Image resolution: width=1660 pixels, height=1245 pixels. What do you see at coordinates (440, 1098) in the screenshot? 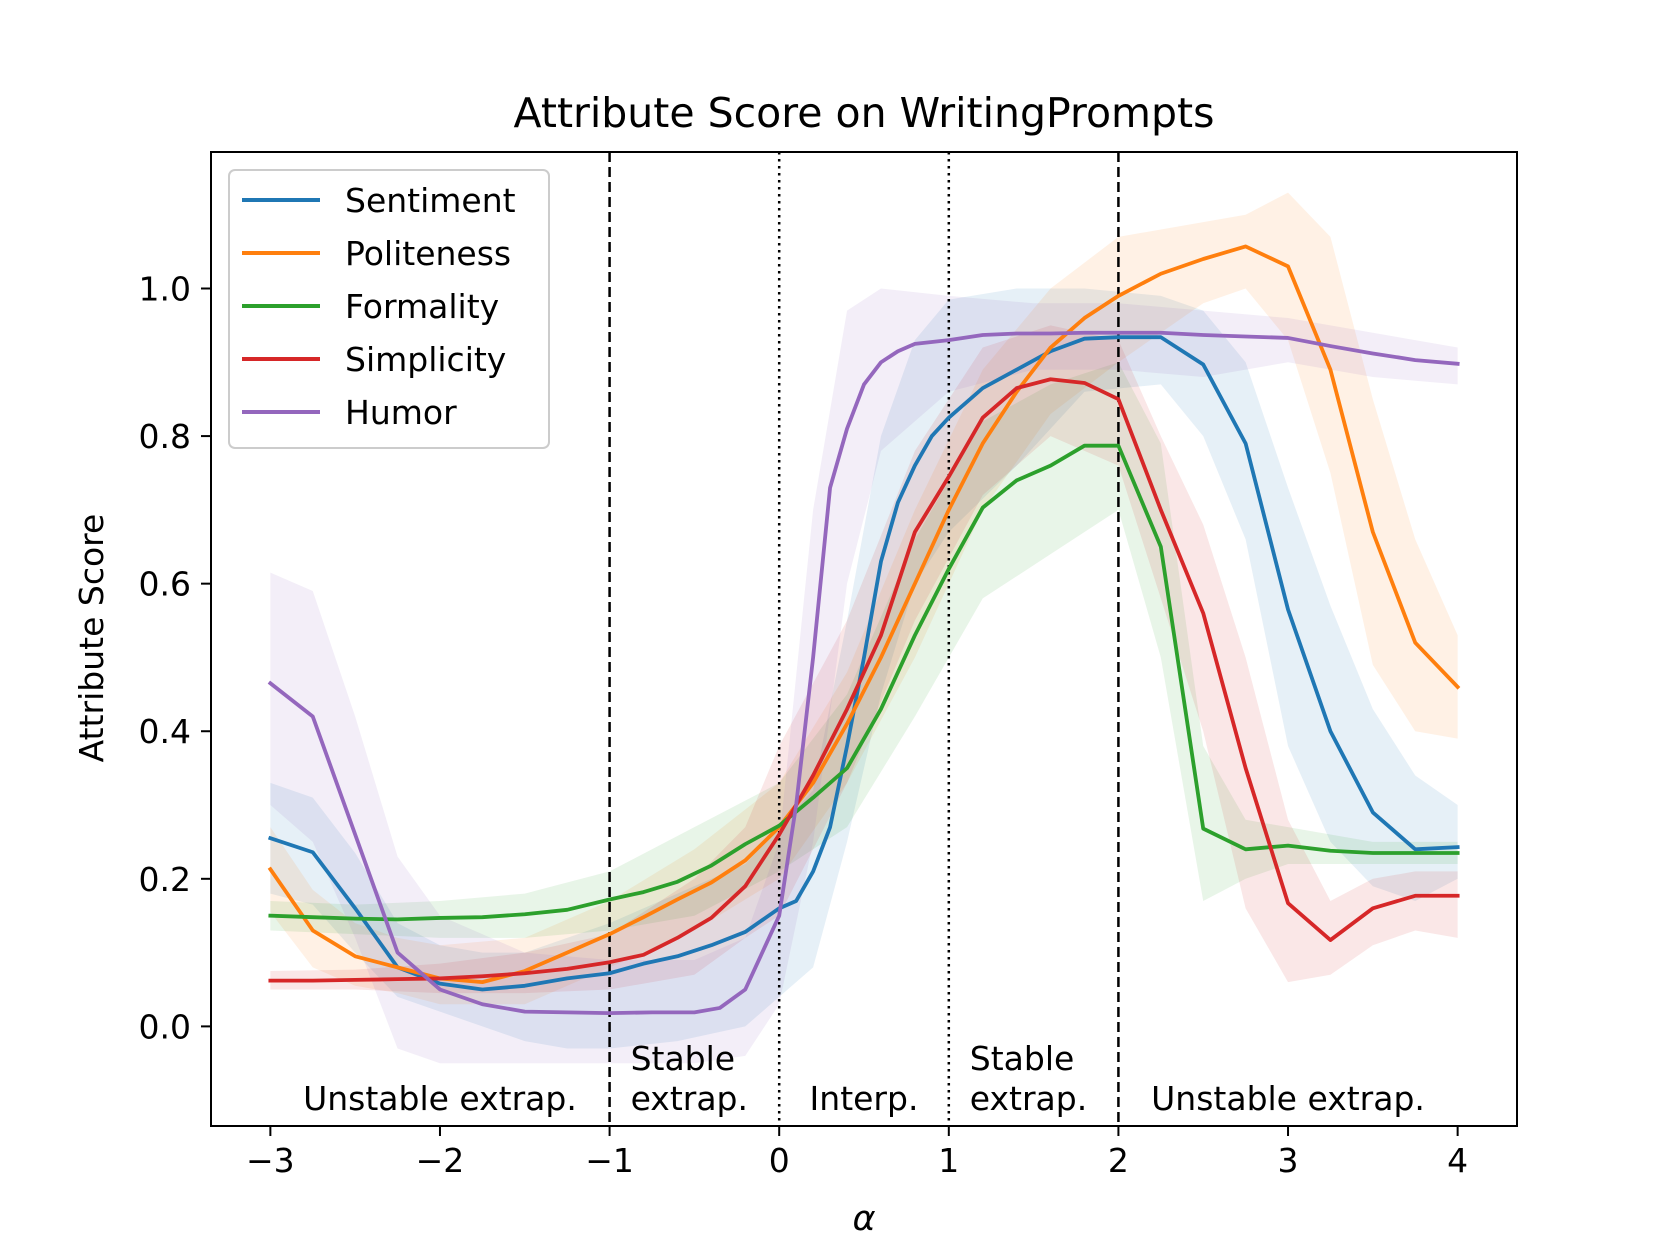
I see `annotation-0-line-0: Unstable extrap.` at bounding box center [440, 1098].